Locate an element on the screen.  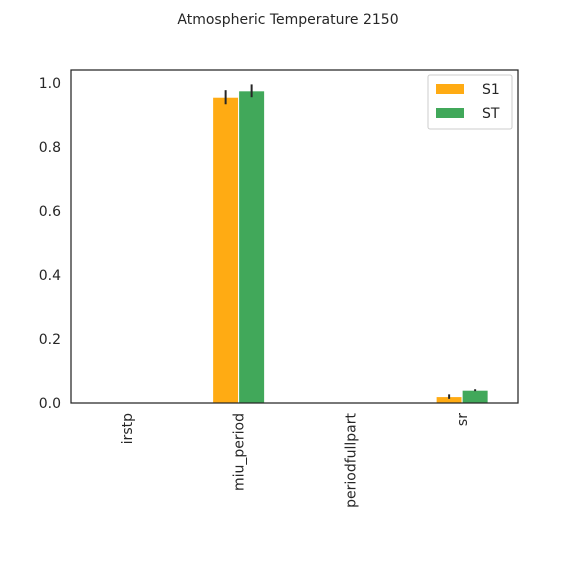
x-tick-label-periodfullpart: periodfullpart is located at coordinates (351, 459).